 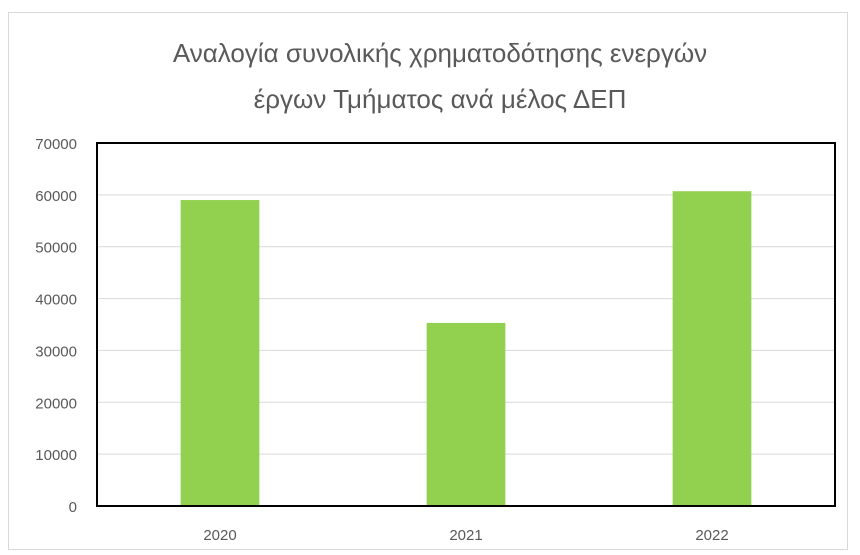 I want to click on x-axis-ticks: 2020 2021 2022, so click(x=465, y=535).